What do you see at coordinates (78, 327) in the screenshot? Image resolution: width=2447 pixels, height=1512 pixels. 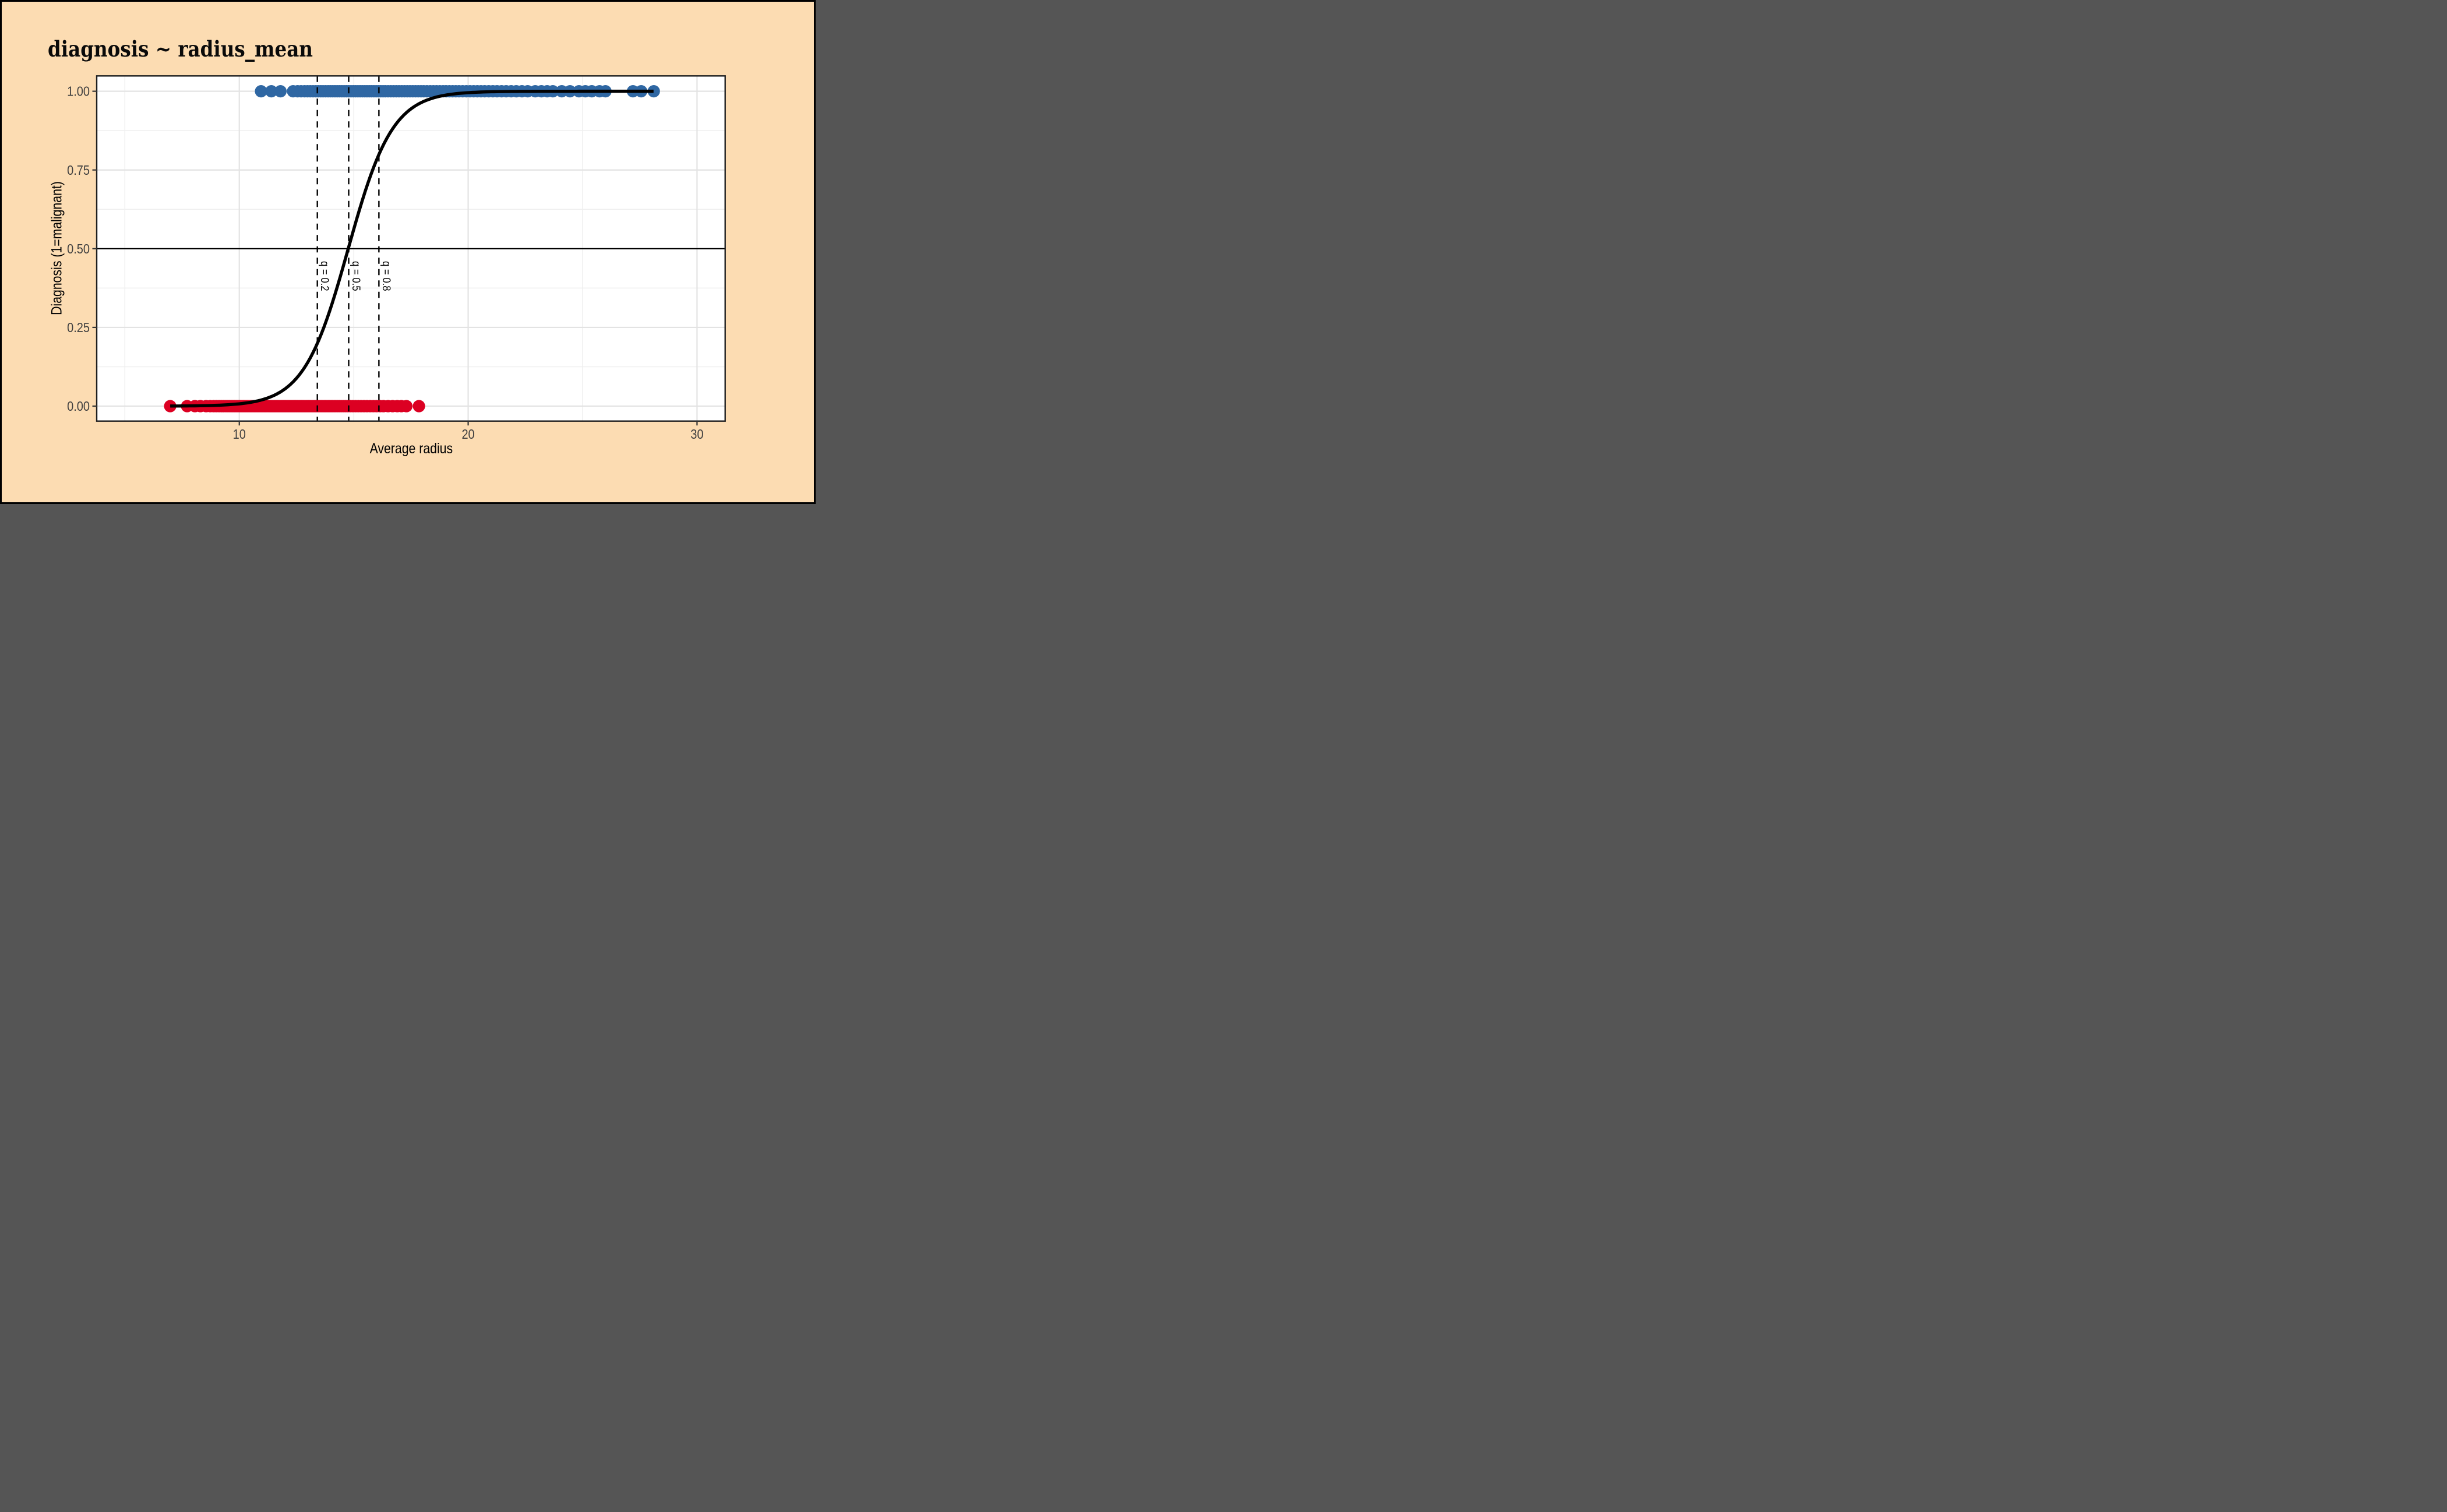 I see `y-tick-label: 0.25` at bounding box center [78, 327].